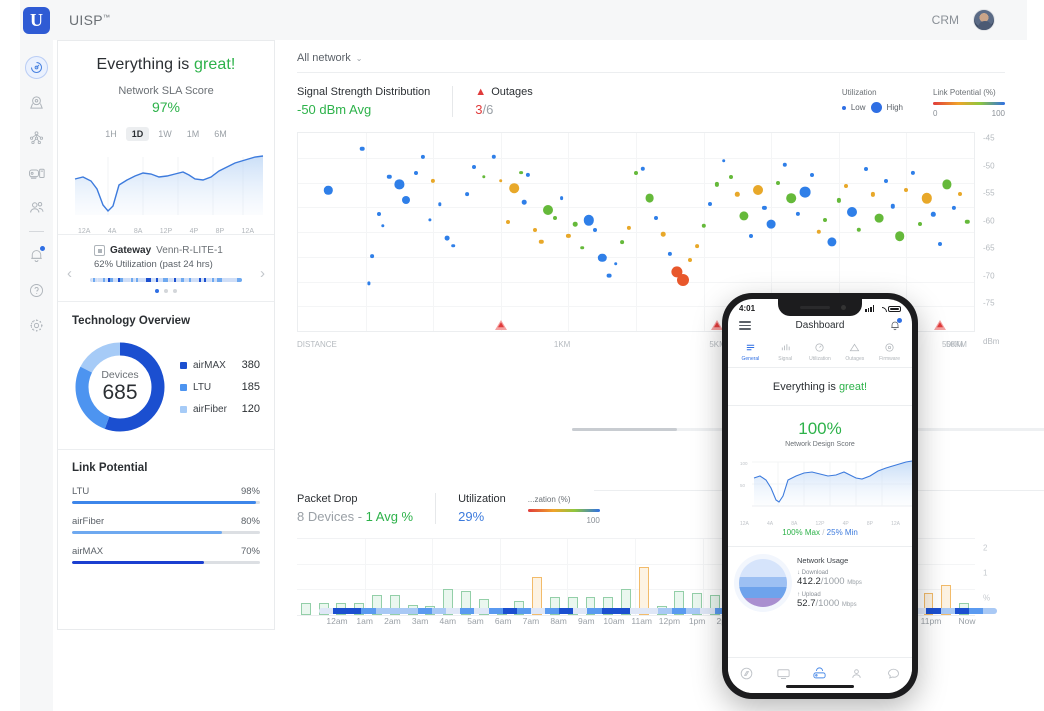 The width and height of the screenshot is (1044, 711). I want to click on phone-nav-chat, so click(893, 676).